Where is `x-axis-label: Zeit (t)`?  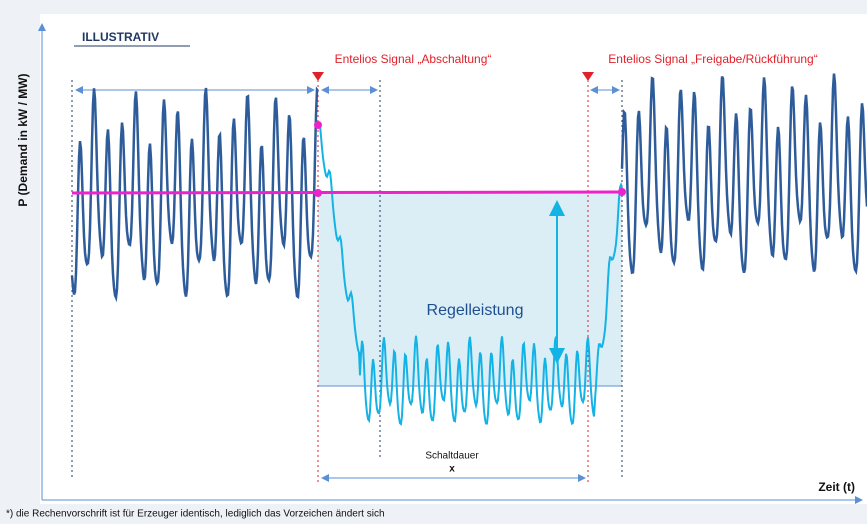 x-axis-label: Zeit (t) is located at coordinates (836, 487).